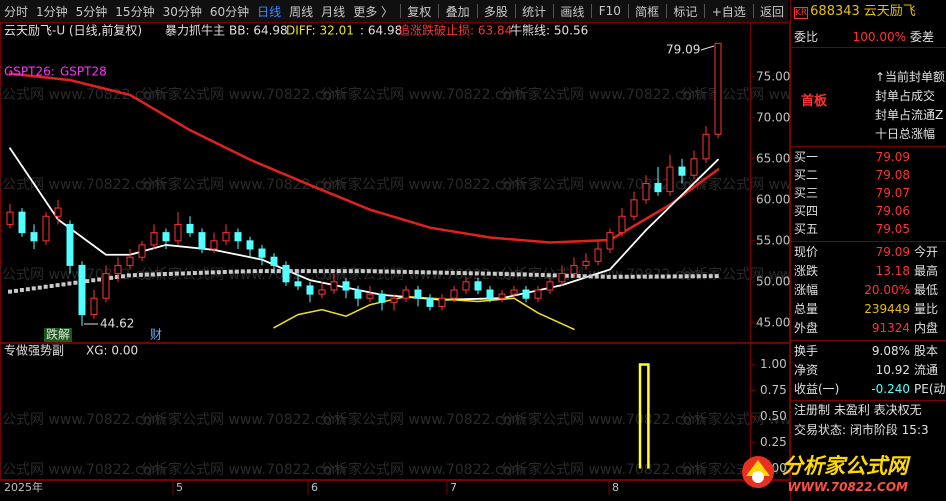 This screenshot has width=946, height=501. What do you see at coordinates (135, 11) in the screenshot?
I see `period-tab: 15分钟` at bounding box center [135, 11].